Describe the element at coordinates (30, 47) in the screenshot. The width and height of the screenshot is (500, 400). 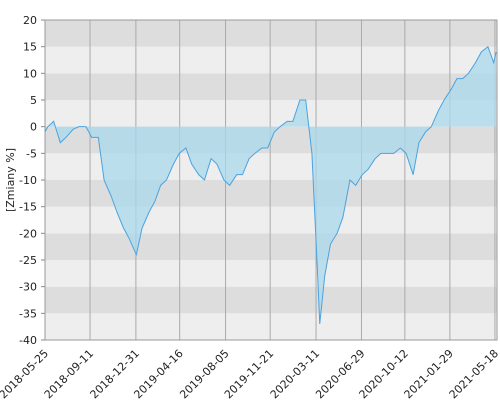
I see `y-tick-label: 15` at that location.